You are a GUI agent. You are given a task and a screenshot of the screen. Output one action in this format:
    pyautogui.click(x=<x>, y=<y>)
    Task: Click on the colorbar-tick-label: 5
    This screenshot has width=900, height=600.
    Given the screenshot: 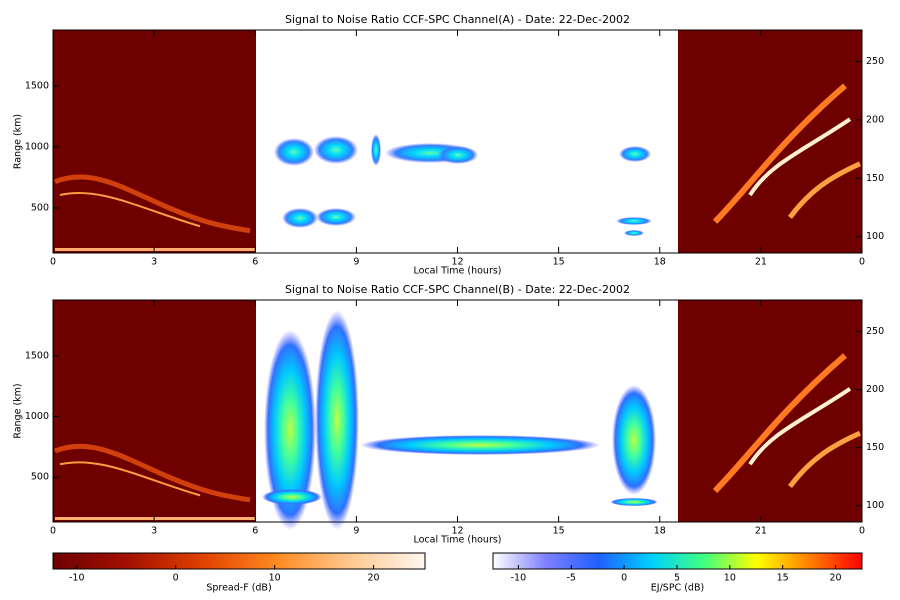 What is the action you would take?
    pyautogui.click(x=677, y=578)
    